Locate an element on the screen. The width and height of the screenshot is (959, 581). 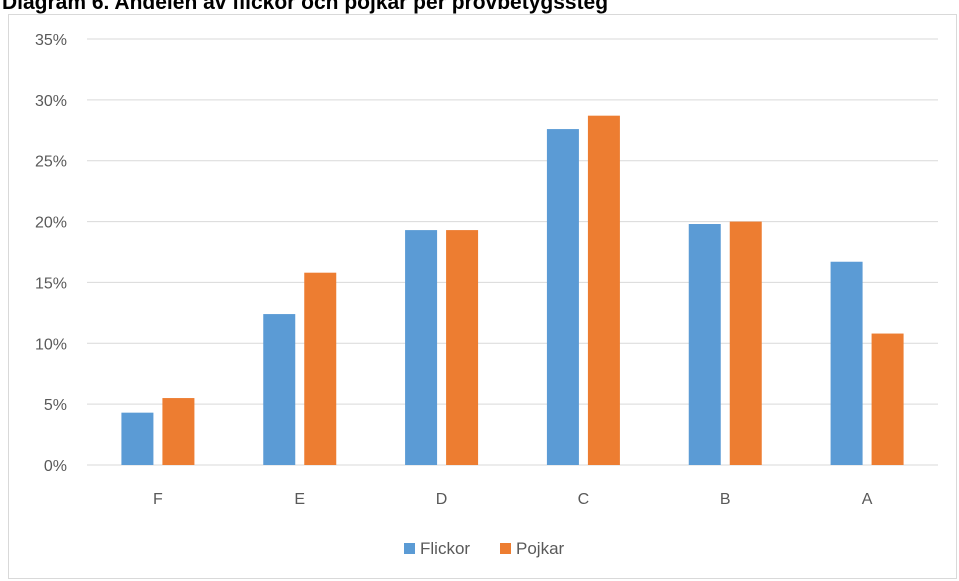
legend: Flickor Pojkar is located at coordinates (484, 548).